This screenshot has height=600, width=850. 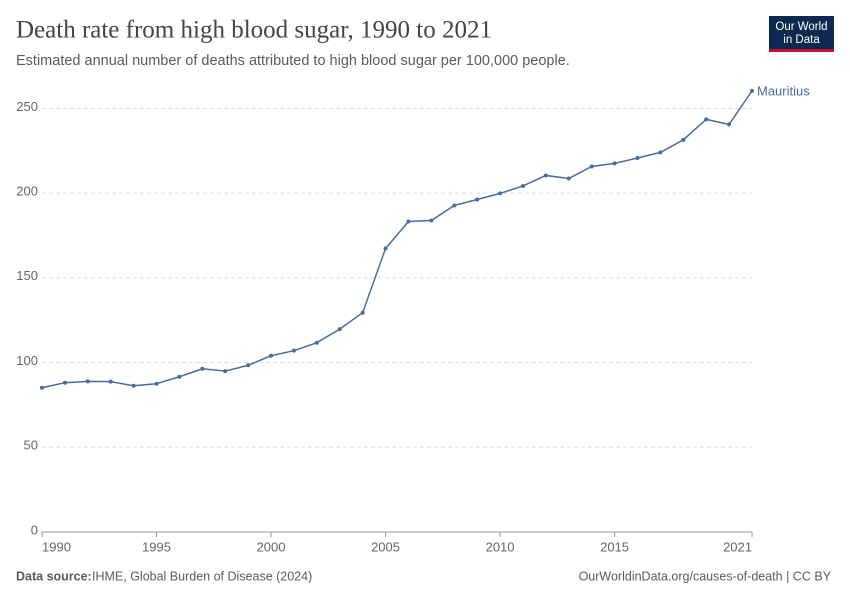 I want to click on source-label: Data source:, so click(x=54, y=576).